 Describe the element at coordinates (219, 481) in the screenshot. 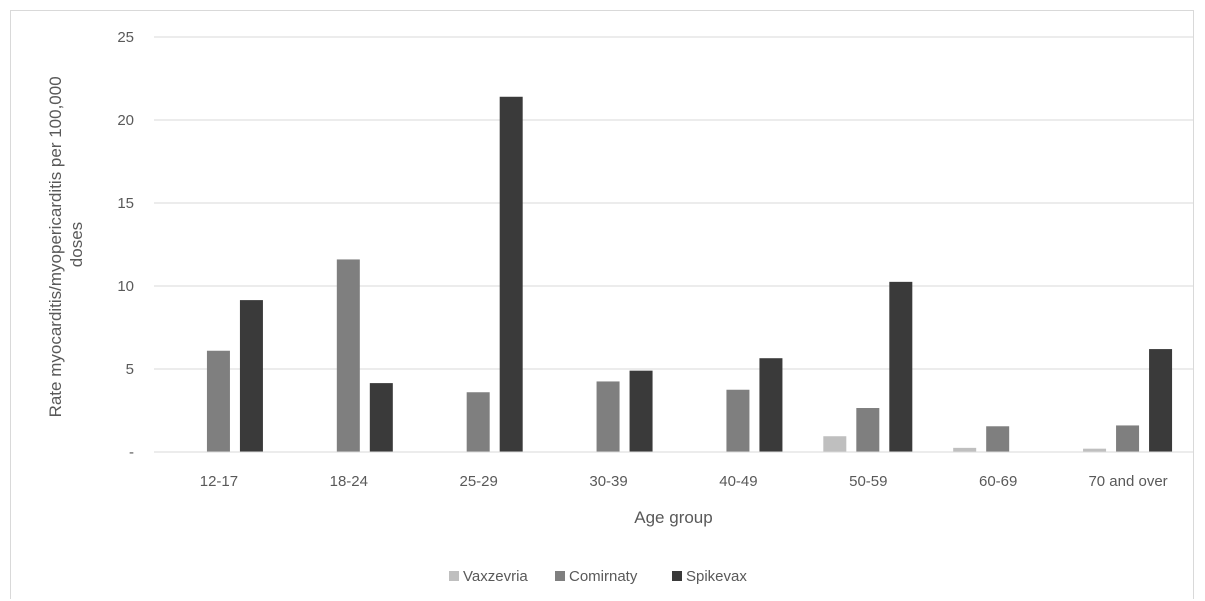

I see `x-tick-label: 12-17` at that location.